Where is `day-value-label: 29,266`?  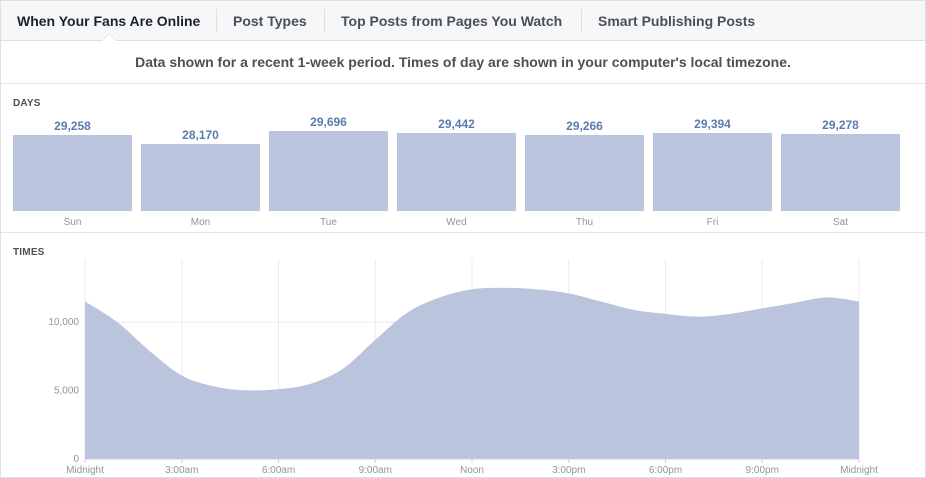 day-value-label: 29,266 is located at coordinates (584, 126).